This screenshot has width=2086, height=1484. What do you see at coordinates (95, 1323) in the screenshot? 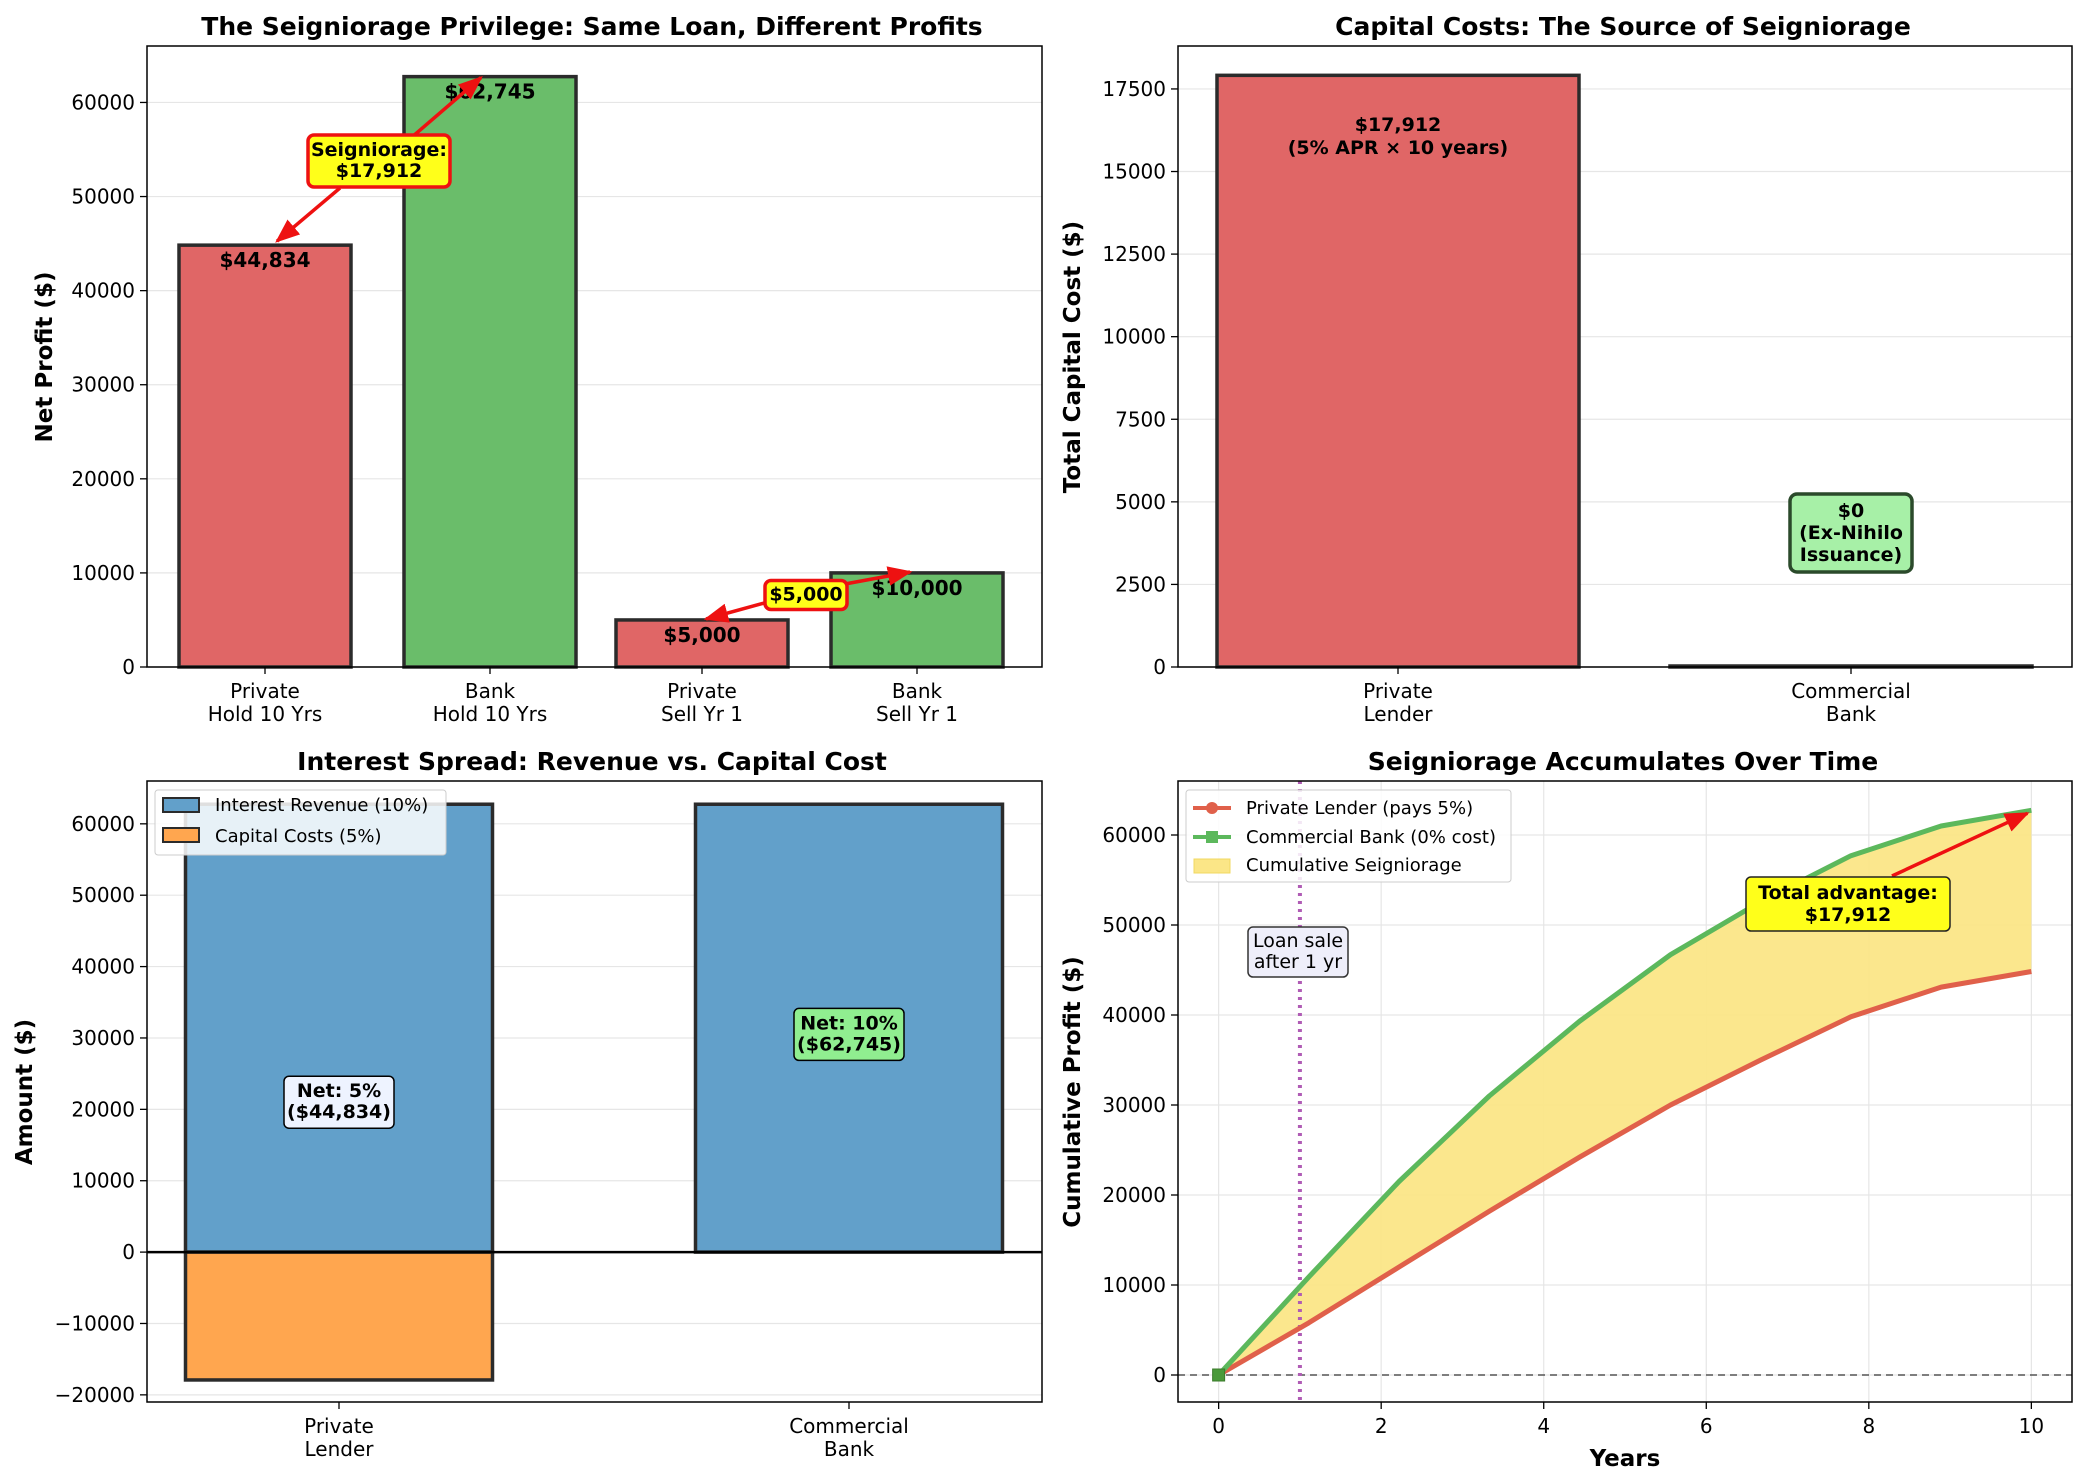
I see `y-tick-label: −10000` at bounding box center [95, 1323].